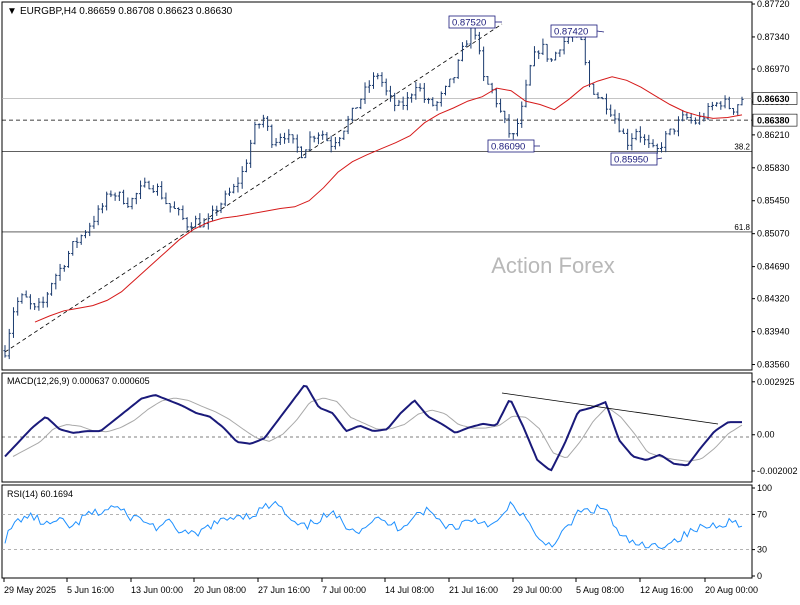 The image size is (800, 605). I want to click on price-tags: 0.86630 0.86380, so click(775, 109).